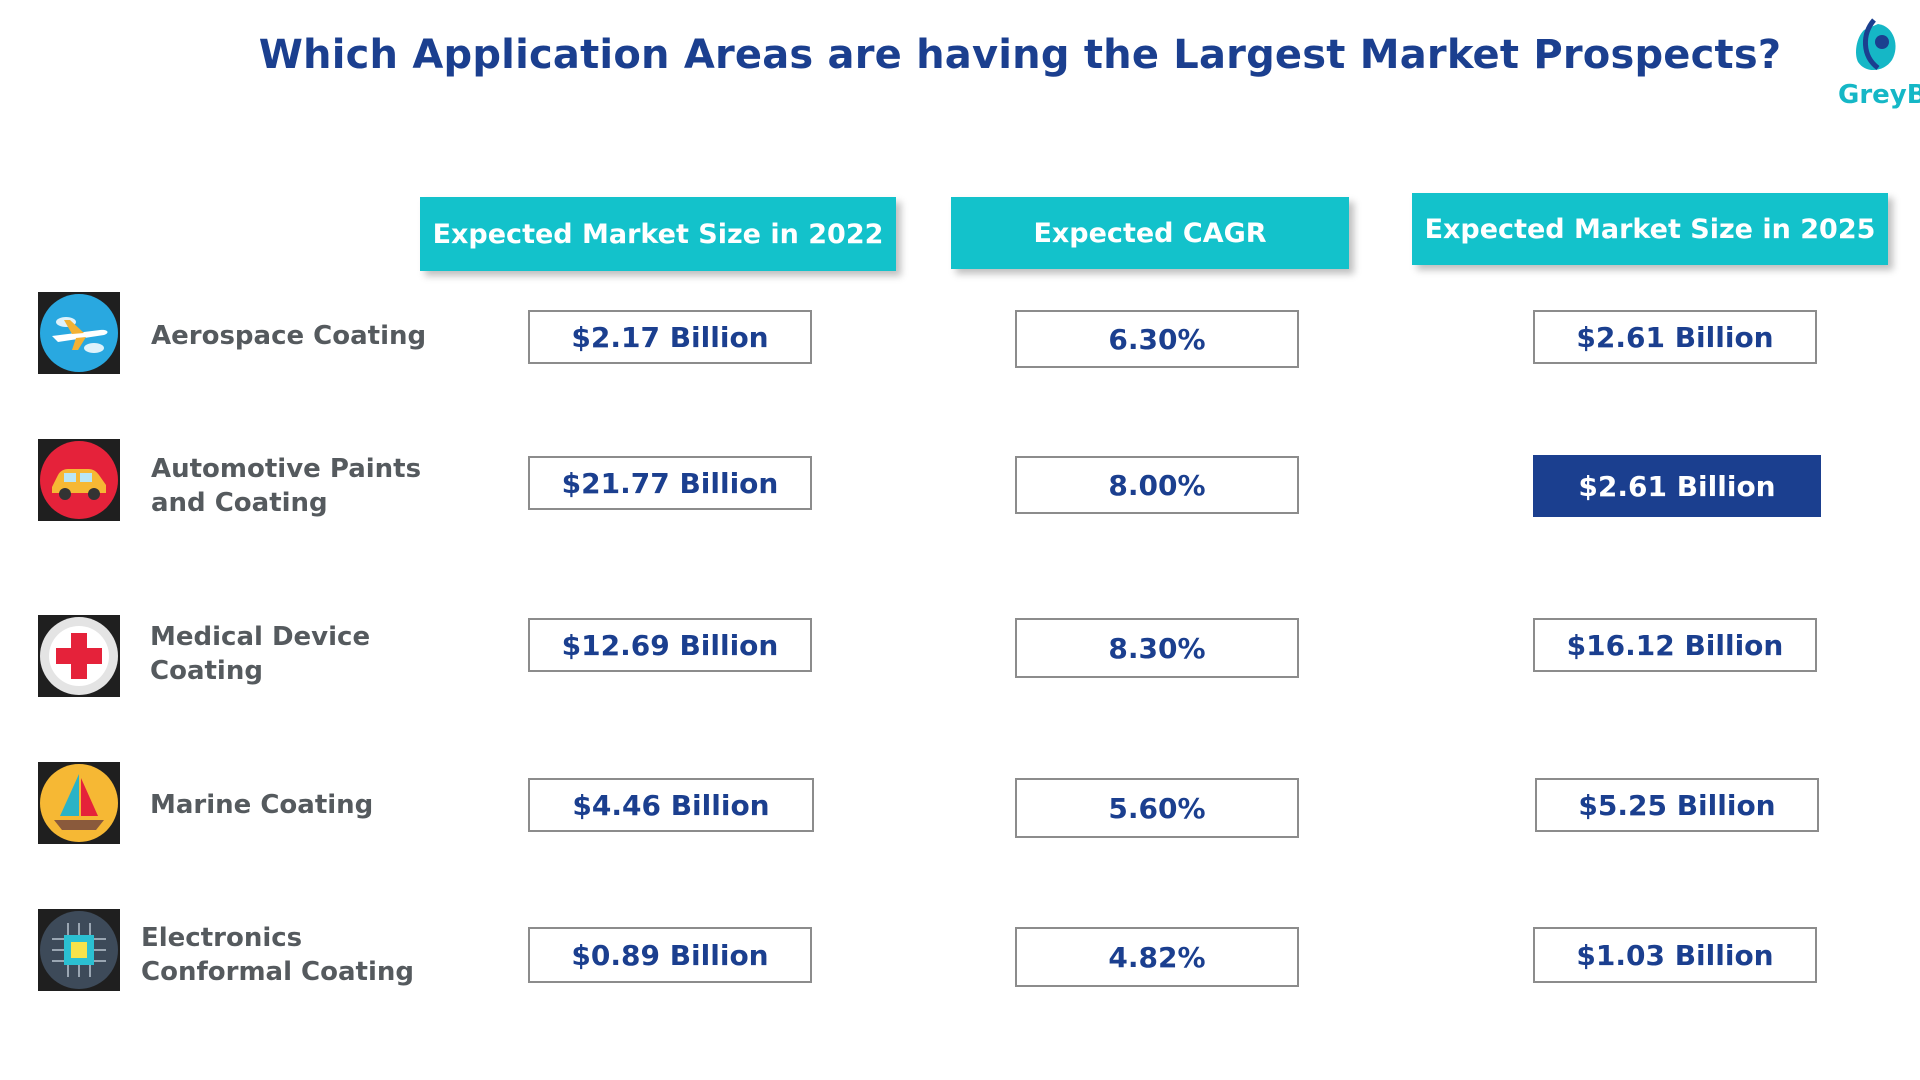 Image resolution: width=1920 pixels, height=1080 pixels. Describe the element at coordinates (1677, 486) in the screenshot. I see `cell-automotive-2025: $2.61 Billion` at that location.